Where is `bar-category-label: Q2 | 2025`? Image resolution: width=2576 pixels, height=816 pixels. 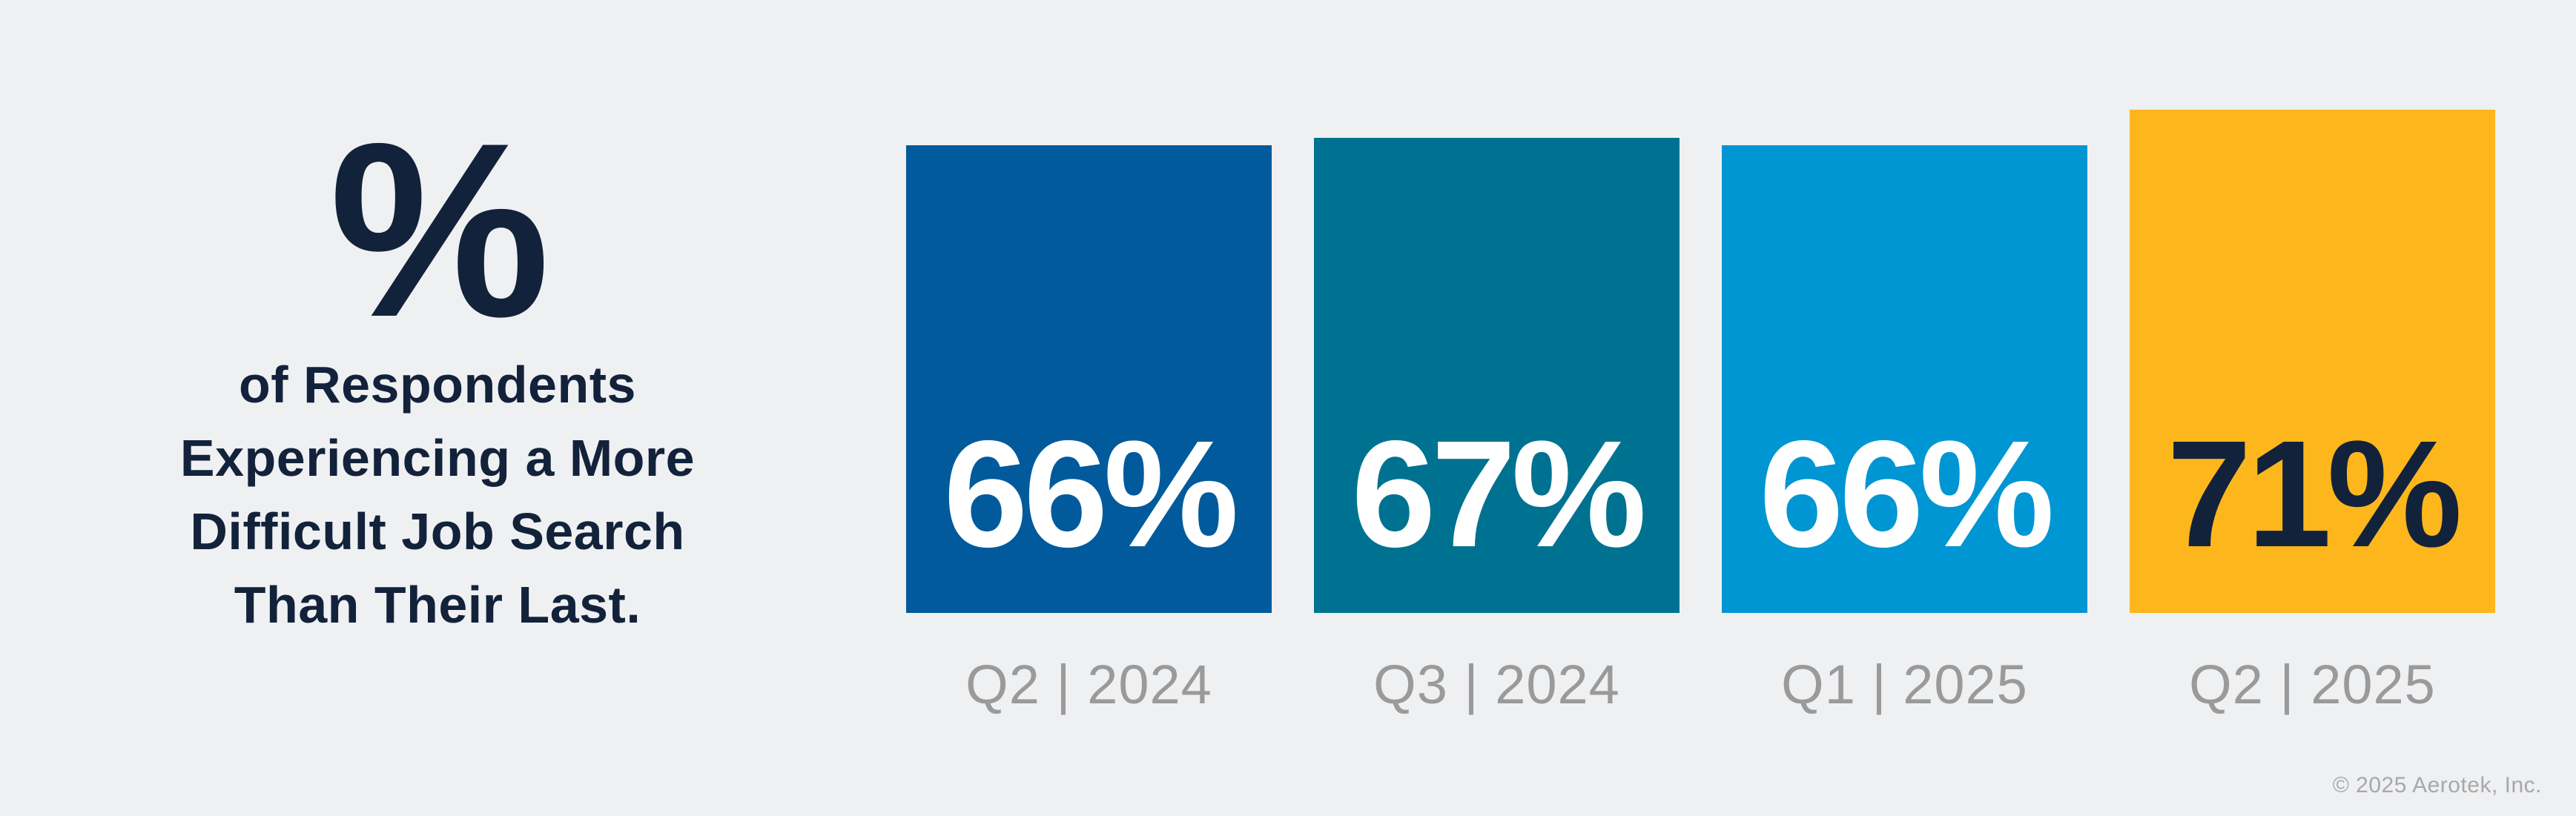 bar-category-label: Q2 | 2025 is located at coordinates (2312, 684).